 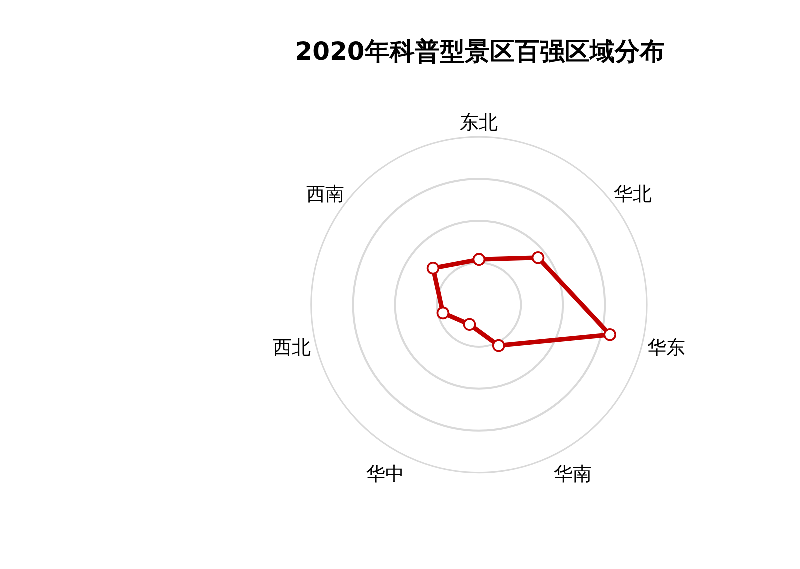 What do you see at coordinates (573, 474) in the screenshot?
I see `spoke-label: 华南` at bounding box center [573, 474].